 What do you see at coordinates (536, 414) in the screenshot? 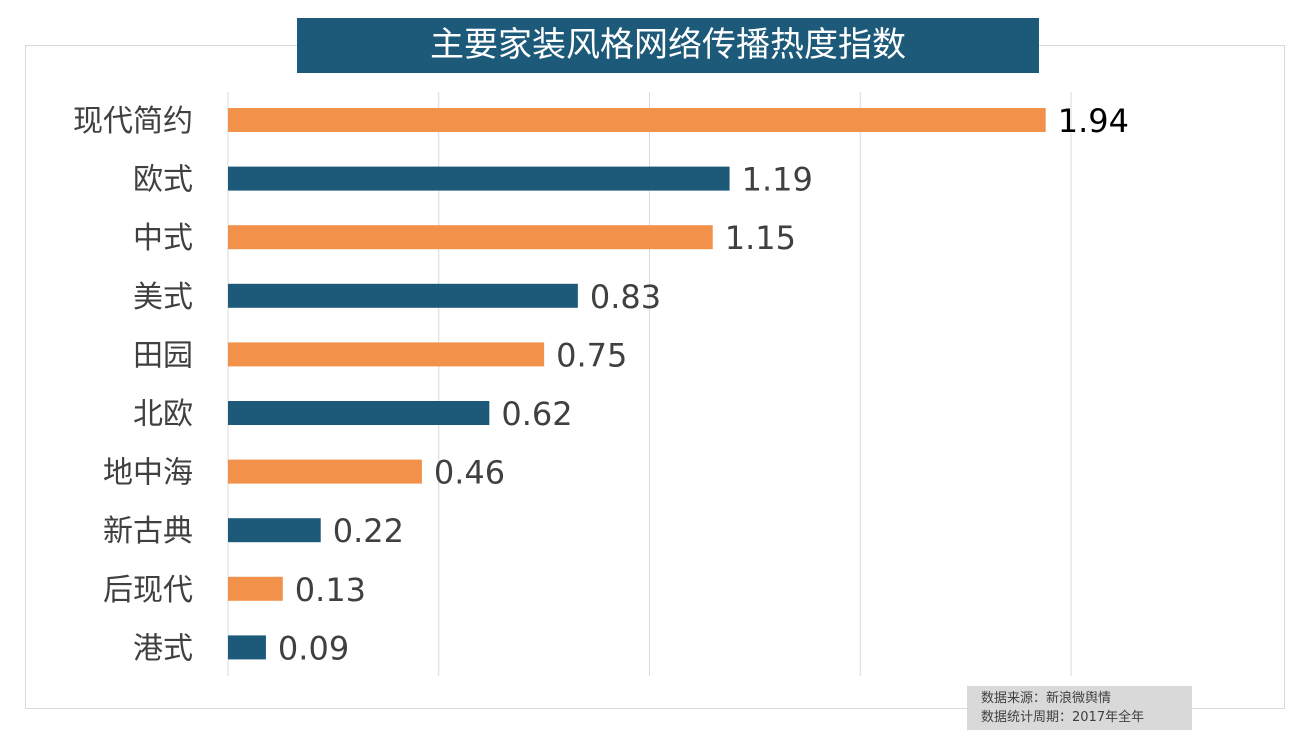
I see `data-label: 0.62` at bounding box center [536, 414].